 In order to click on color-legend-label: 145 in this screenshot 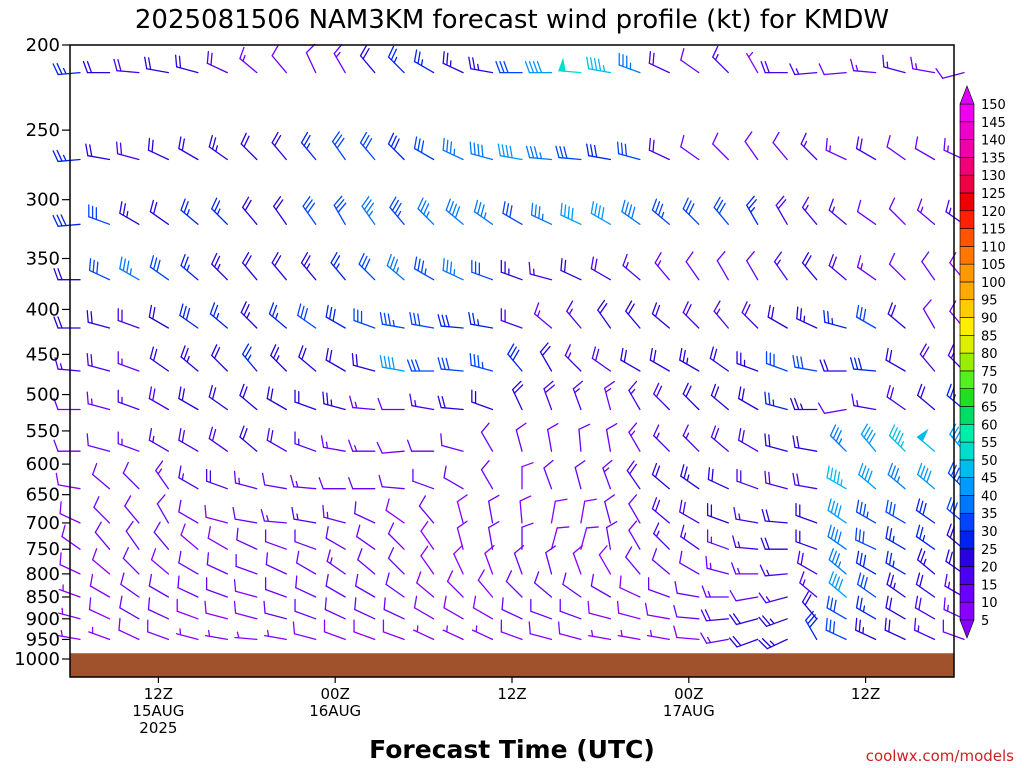, I will do `click(993, 123)`.